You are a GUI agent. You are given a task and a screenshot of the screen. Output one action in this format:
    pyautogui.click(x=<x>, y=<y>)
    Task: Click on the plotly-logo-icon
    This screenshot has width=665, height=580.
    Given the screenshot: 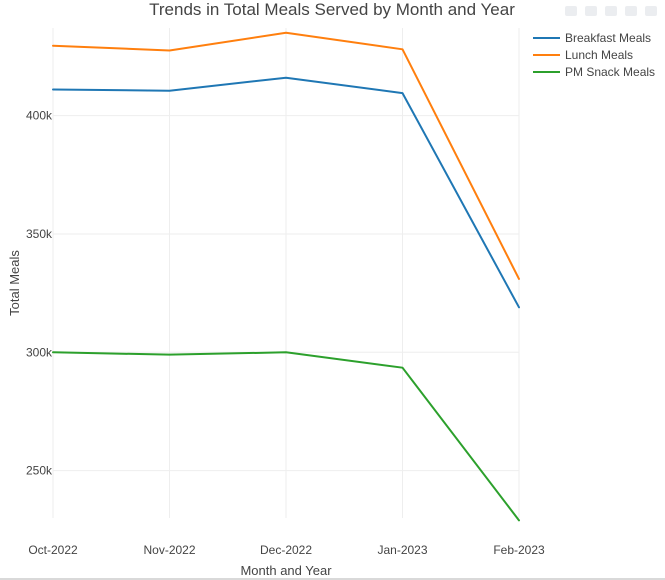 What is the action you would take?
    pyautogui.click(x=651, y=11)
    